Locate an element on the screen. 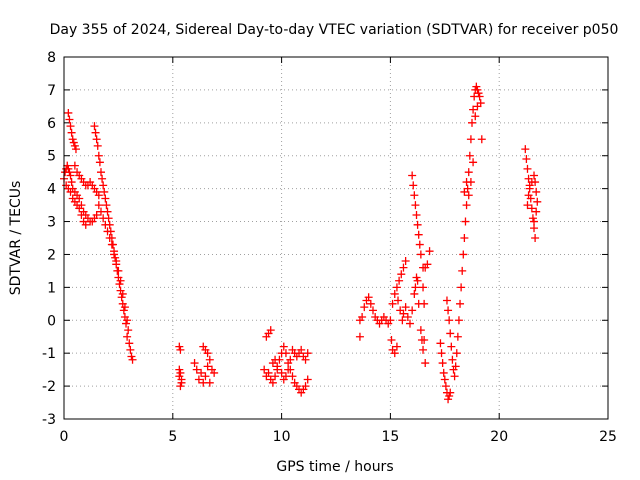 The width and height of the screenshot is (640, 480). y-tick-label: 0 is located at coordinates (51, 321).